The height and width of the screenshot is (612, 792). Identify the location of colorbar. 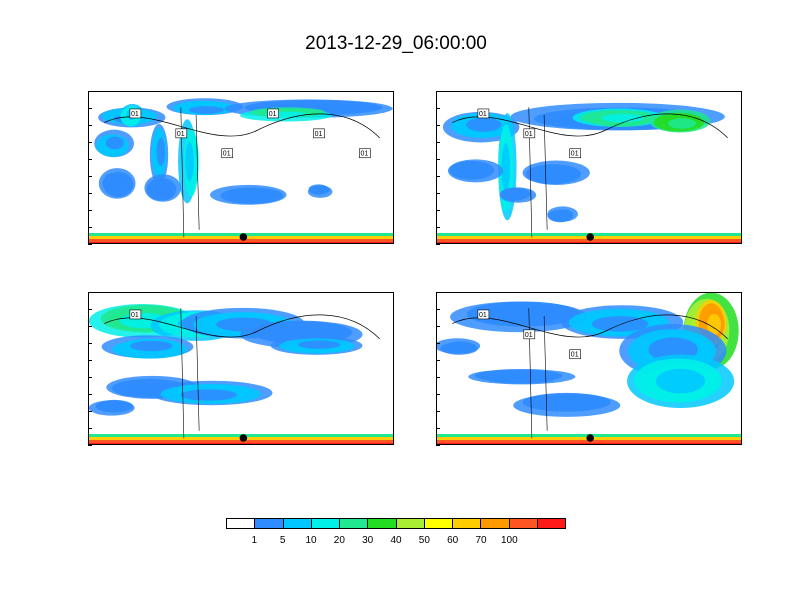
(396, 523).